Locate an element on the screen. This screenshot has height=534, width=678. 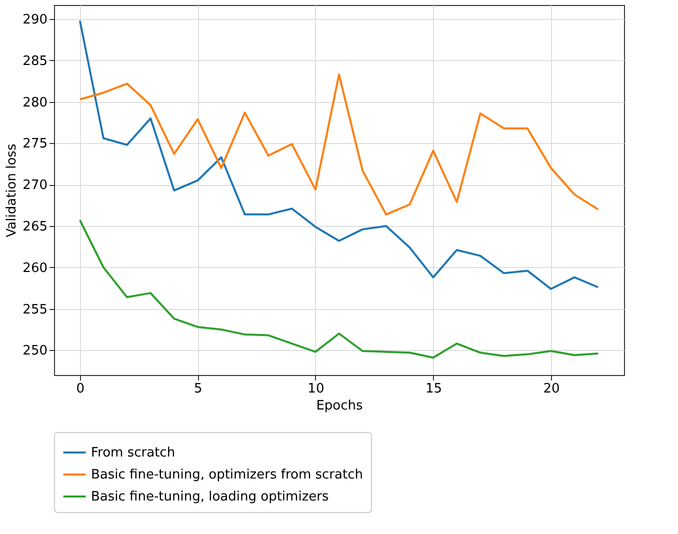
x-tick-label: 15 is located at coordinates (433, 389).